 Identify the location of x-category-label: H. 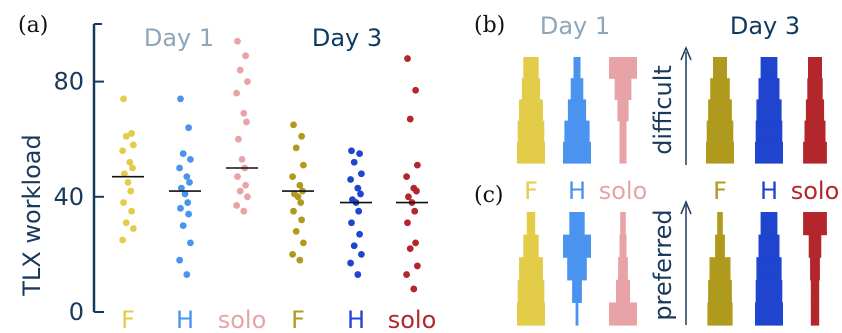
(185, 319).